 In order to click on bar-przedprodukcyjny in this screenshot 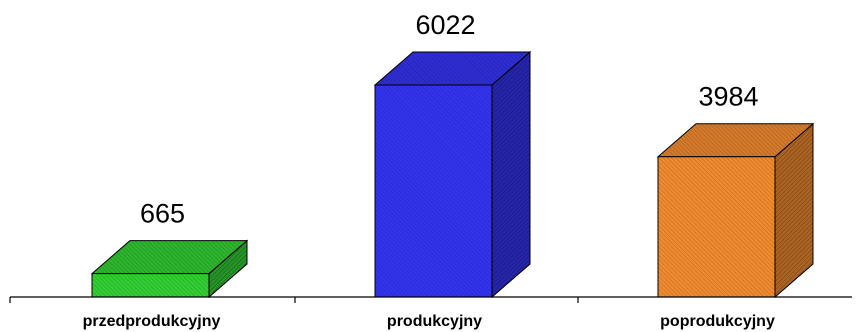, I will do `click(169, 269)`.